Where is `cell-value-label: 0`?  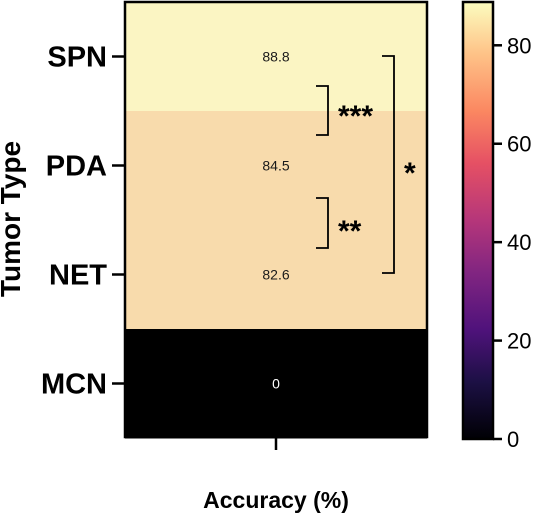 cell-value-label: 0 is located at coordinates (276, 384).